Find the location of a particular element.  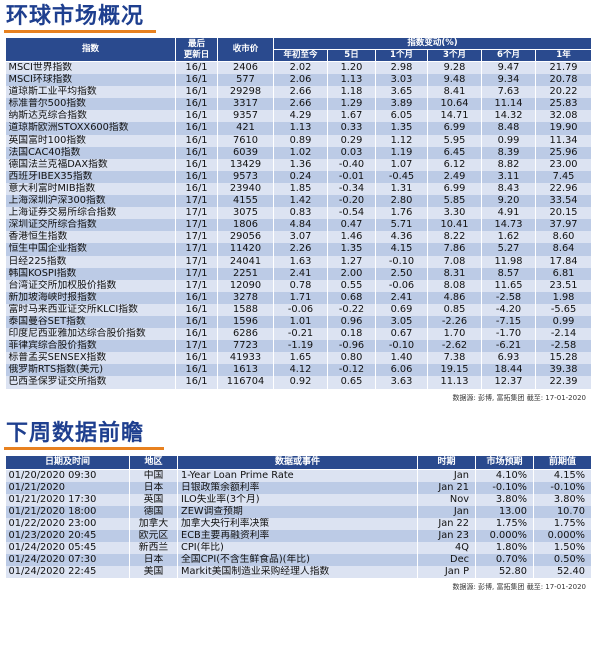

change-3m-cell: 8.22 is located at coordinates (454, 237).